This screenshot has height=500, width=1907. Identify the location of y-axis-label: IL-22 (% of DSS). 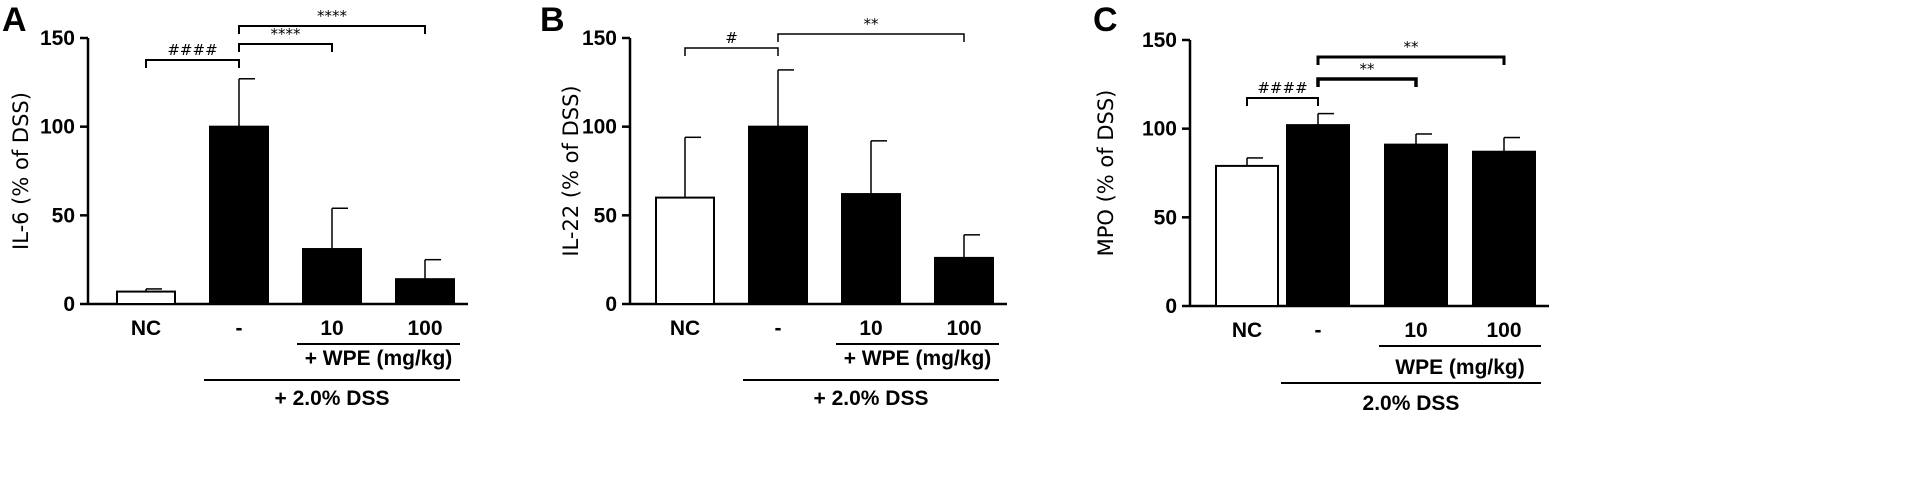
(571, 170).